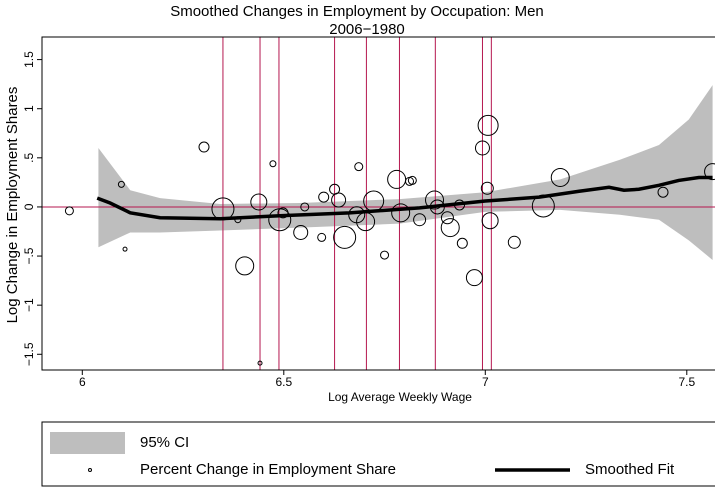 Image resolution: width=715 pixels, height=492 pixels. What do you see at coordinates (29, 255) in the screenshot?
I see `y-tick-label: −.5` at bounding box center [29, 255].